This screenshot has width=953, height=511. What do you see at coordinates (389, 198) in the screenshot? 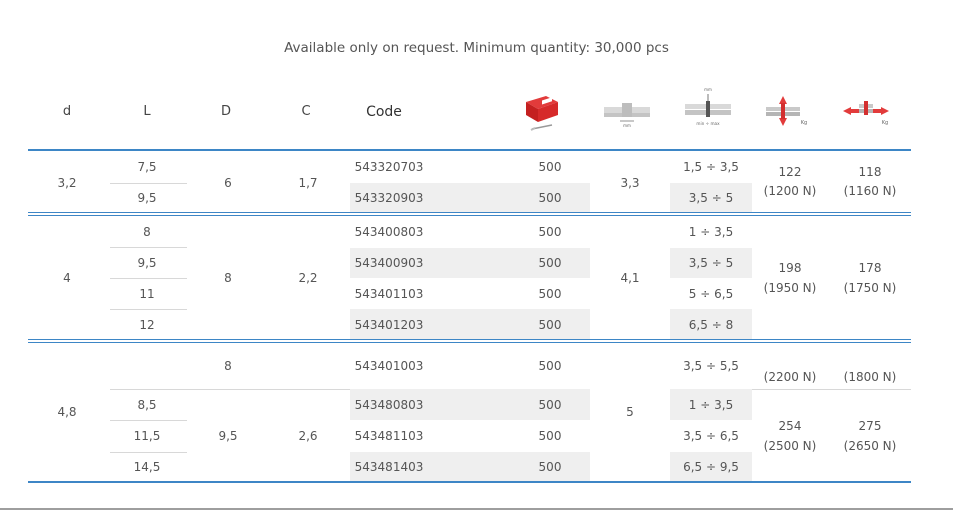
I see `cell-code: 543320903` at bounding box center [389, 198].